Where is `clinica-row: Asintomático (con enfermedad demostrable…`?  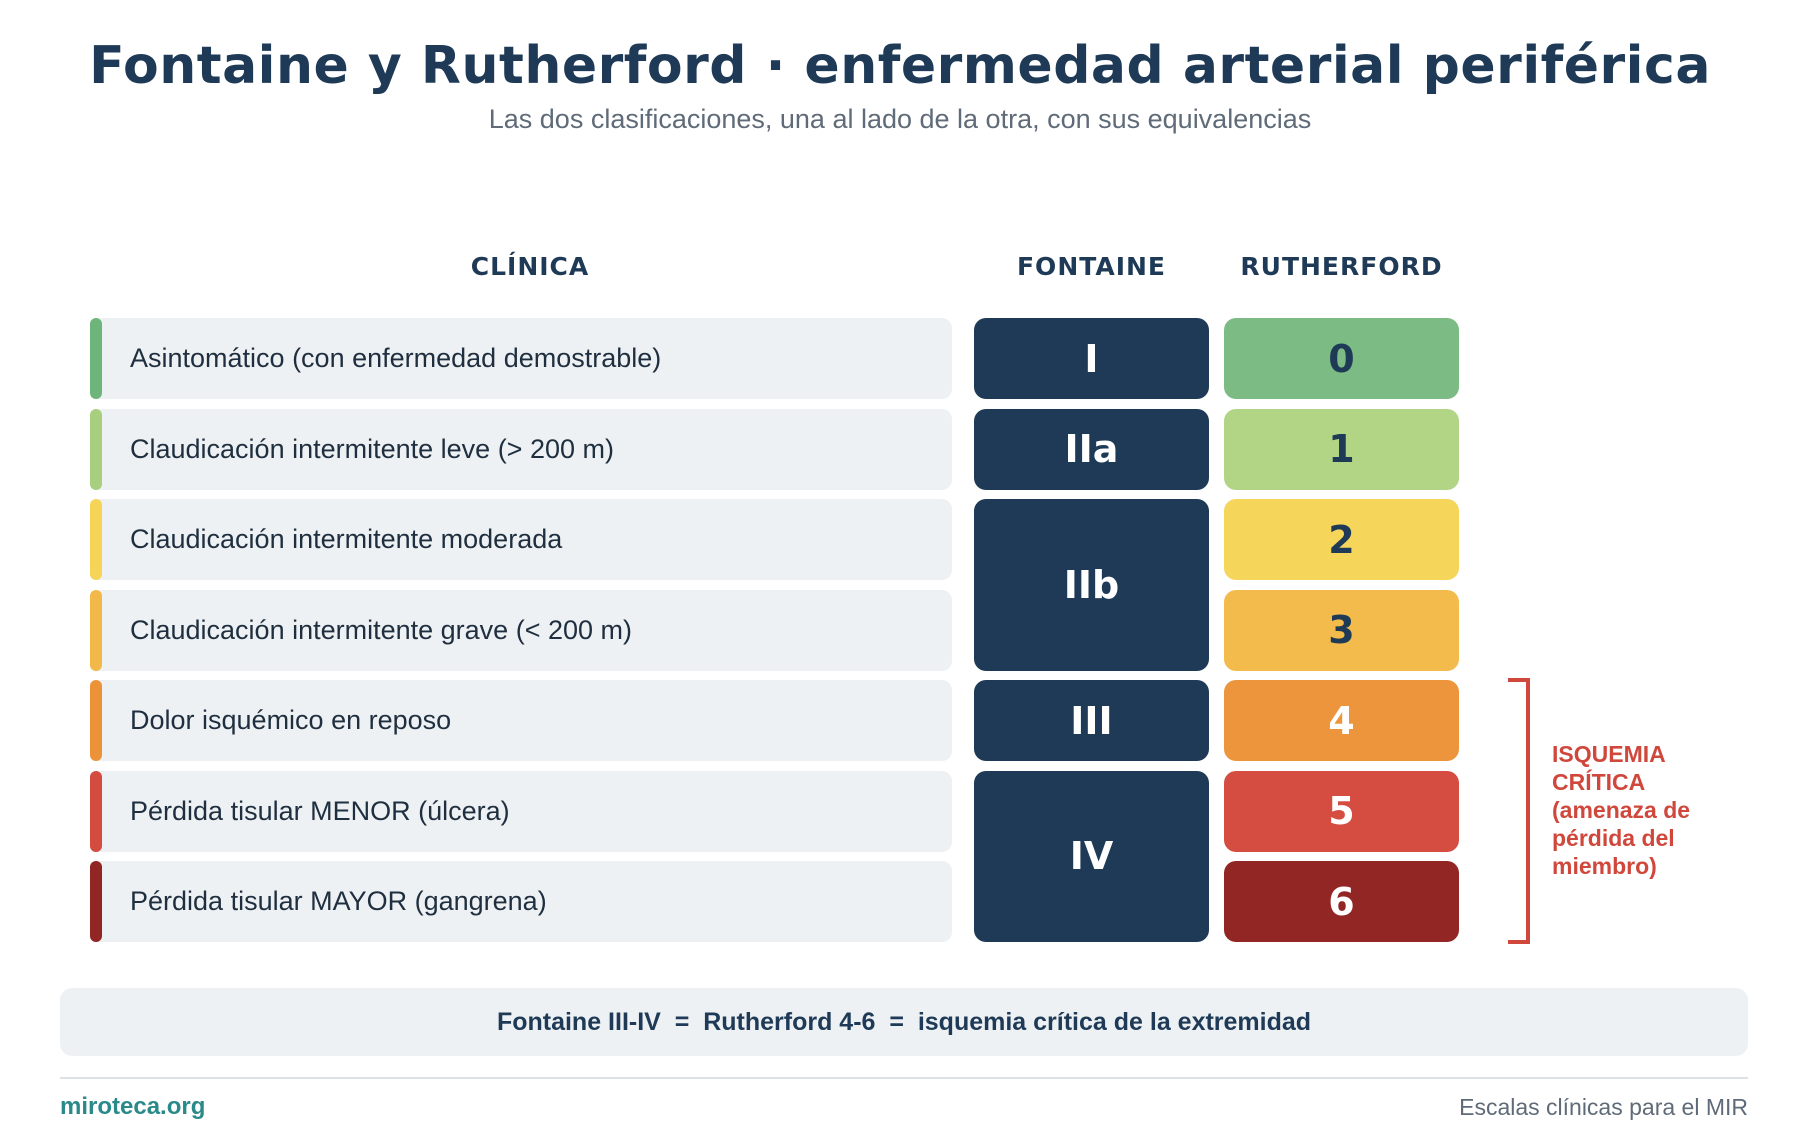
clinica-row: Asintomático (con enfermedad demostrable… is located at coordinates (521, 358).